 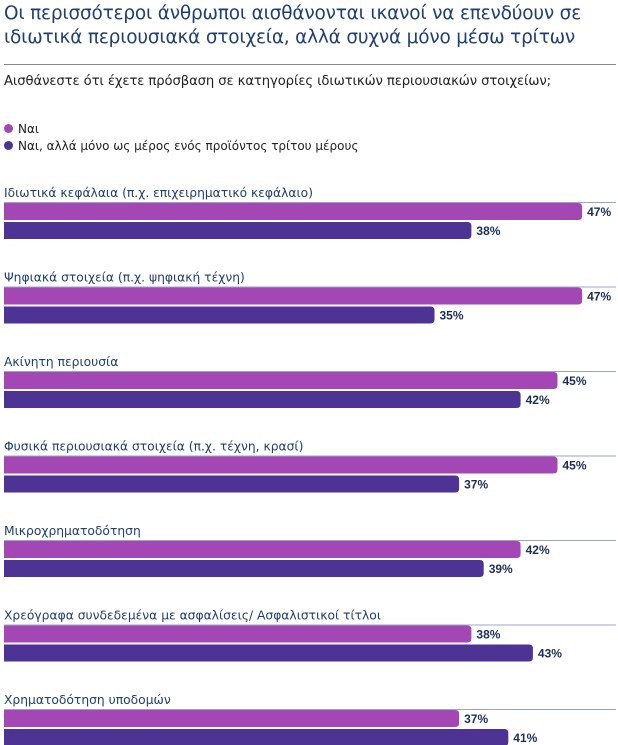 What do you see at coordinates (87, 700) in the screenshot?
I see `category-label: Χρηματοδότηση υποδομών` at bounding box center [87, 700].